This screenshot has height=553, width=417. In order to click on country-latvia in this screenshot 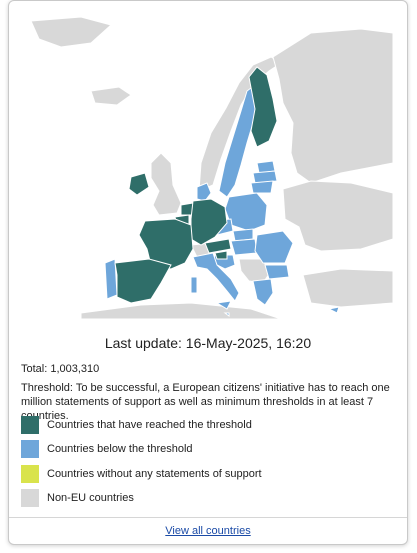, I will do `click(265, 177)`.